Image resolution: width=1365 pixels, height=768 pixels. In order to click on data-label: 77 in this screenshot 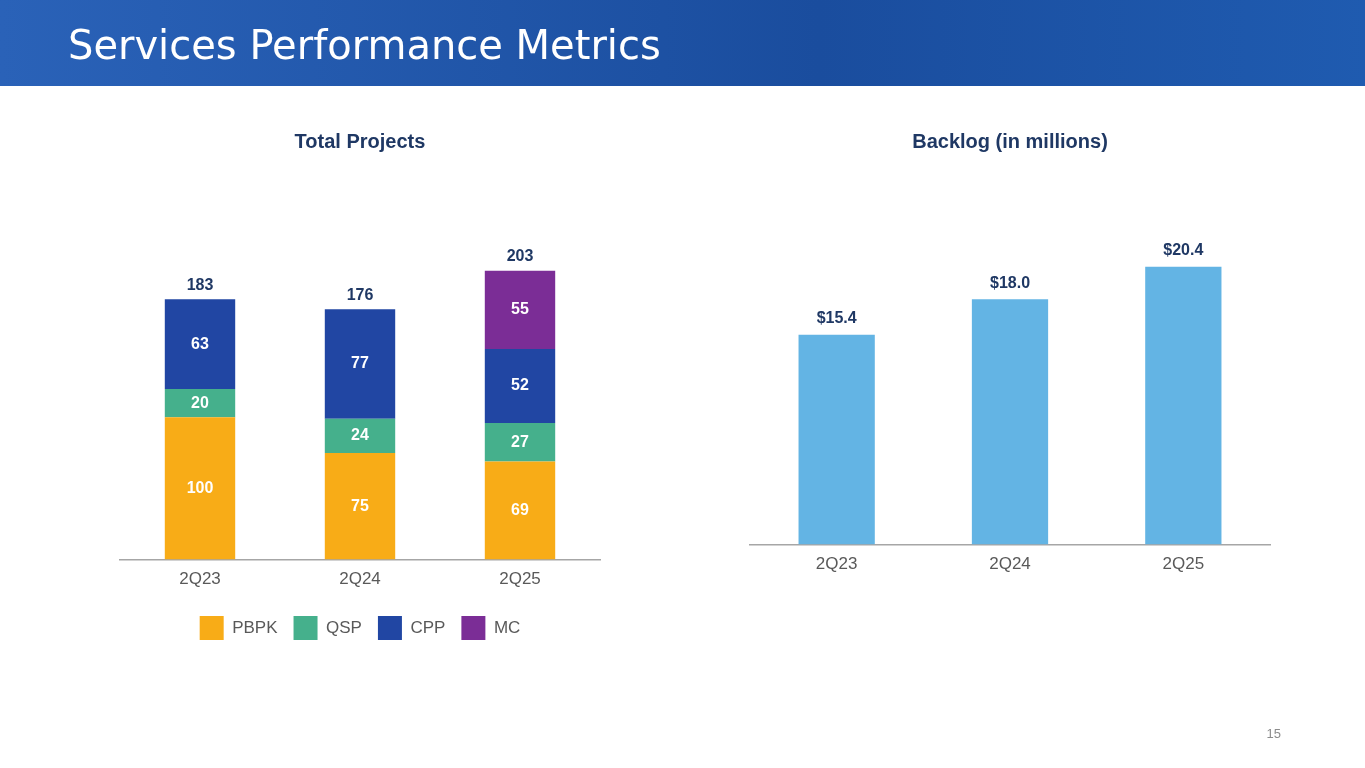, I will do `click(360, 363)`.